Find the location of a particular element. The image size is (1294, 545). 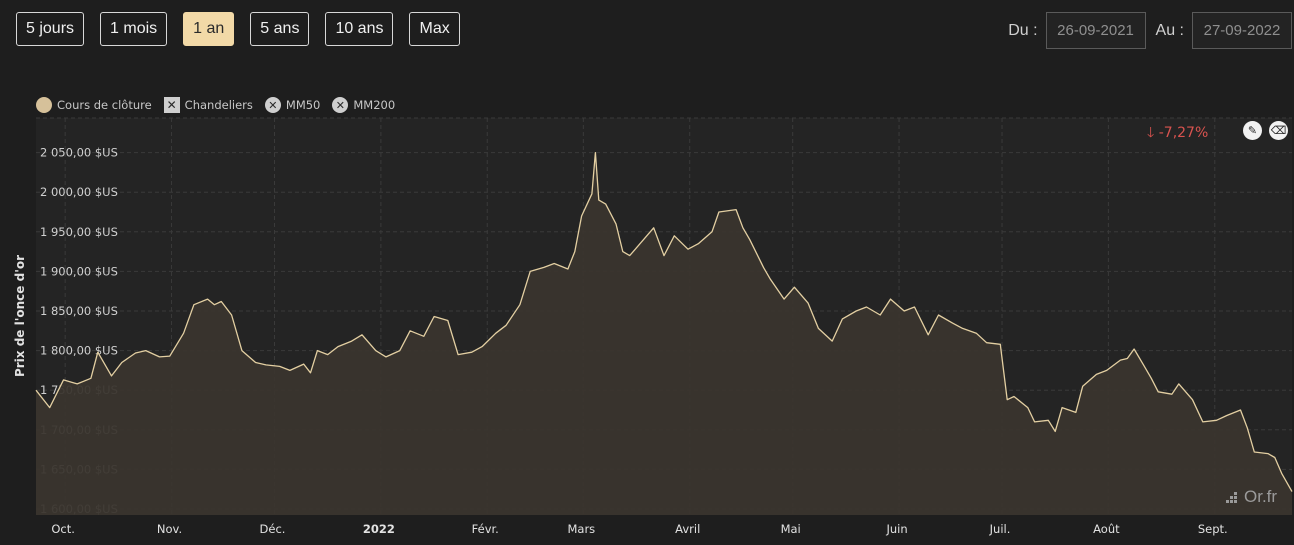

x-tick-label: Août is located at coordinates (1106, 529).